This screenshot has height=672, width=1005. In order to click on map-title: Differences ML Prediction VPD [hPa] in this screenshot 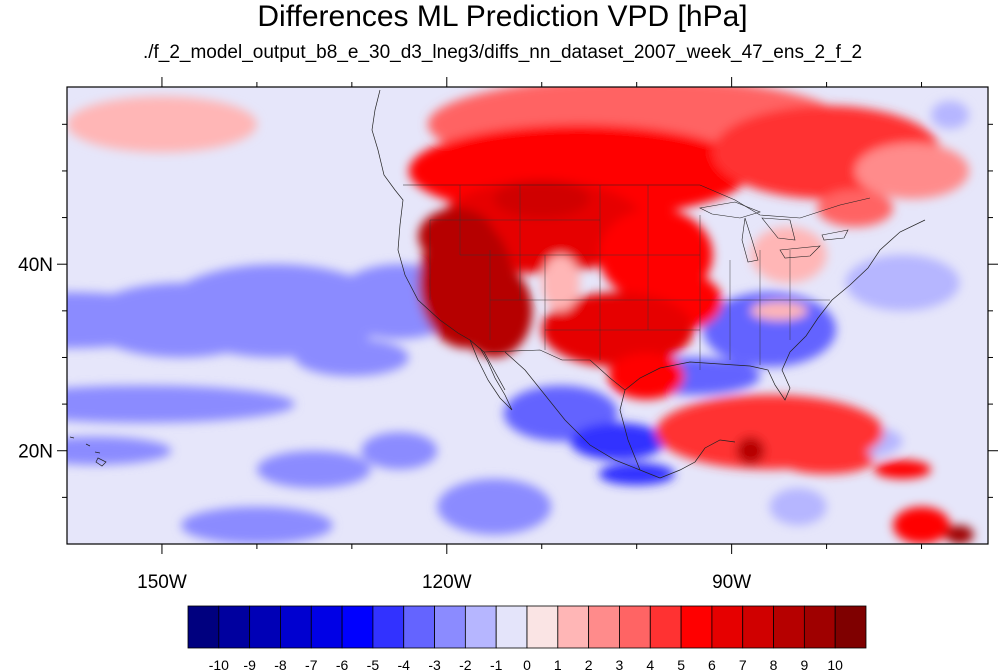, I will do `click(502, 16)`.